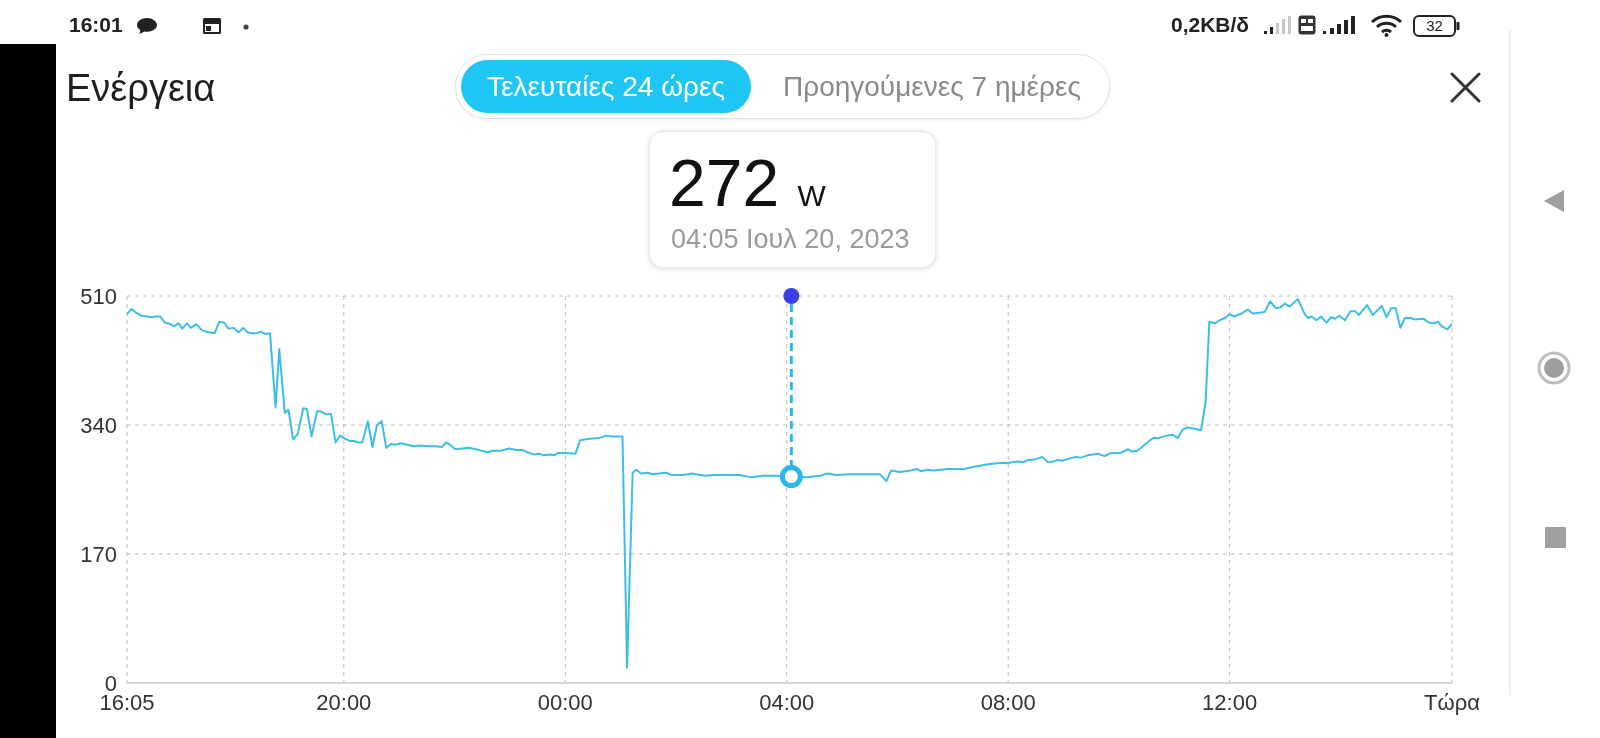 The width and height of the screenshot is (1600, 738). What do you see at coordinates (1210, 24) in the screenshot?
I see `text: 0,2KB/δ` at bounding box center [1210, 24].